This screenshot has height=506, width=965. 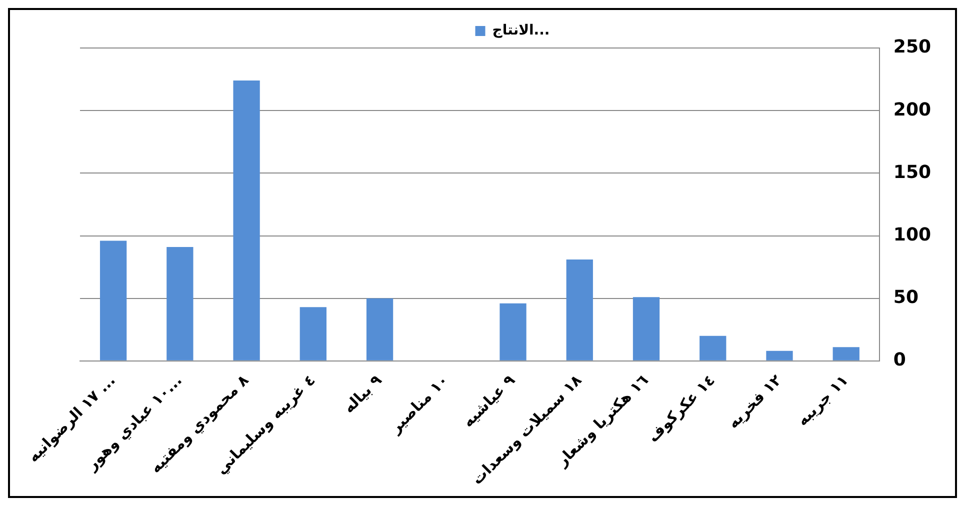 What do you see at coordinates (912, 172) in the screenshot?
I see `y-tick-label: 150` at bounding box center [912, 172].